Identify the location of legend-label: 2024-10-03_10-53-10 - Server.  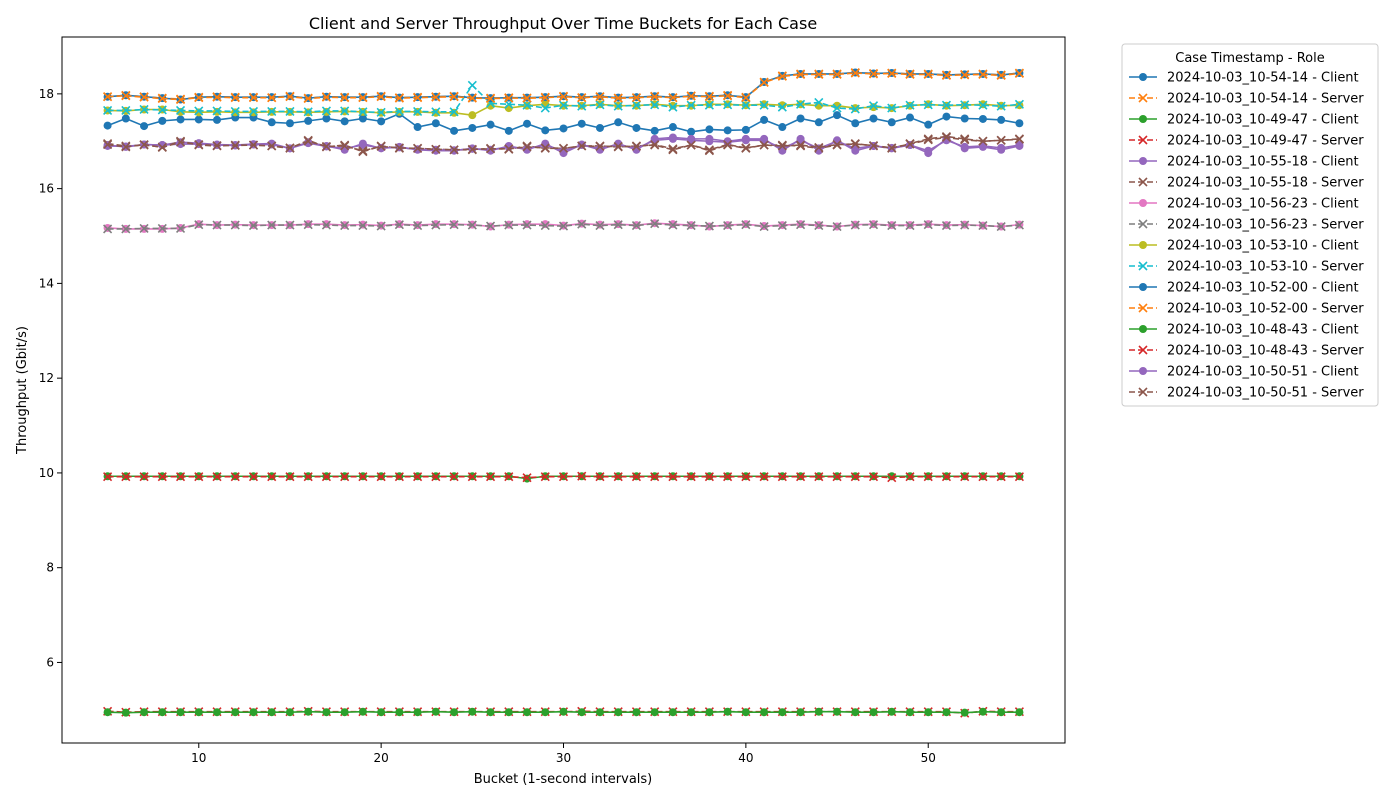
(1265, 267).